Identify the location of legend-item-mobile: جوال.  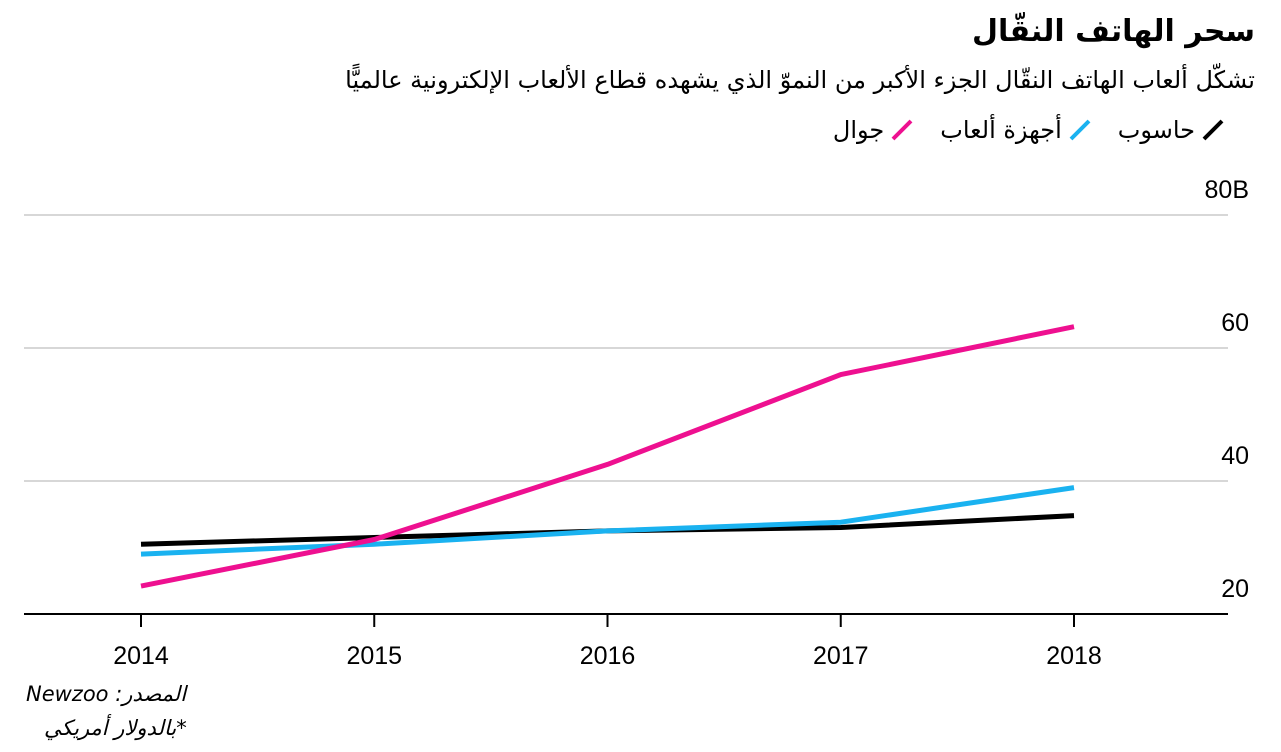
(873, 130).